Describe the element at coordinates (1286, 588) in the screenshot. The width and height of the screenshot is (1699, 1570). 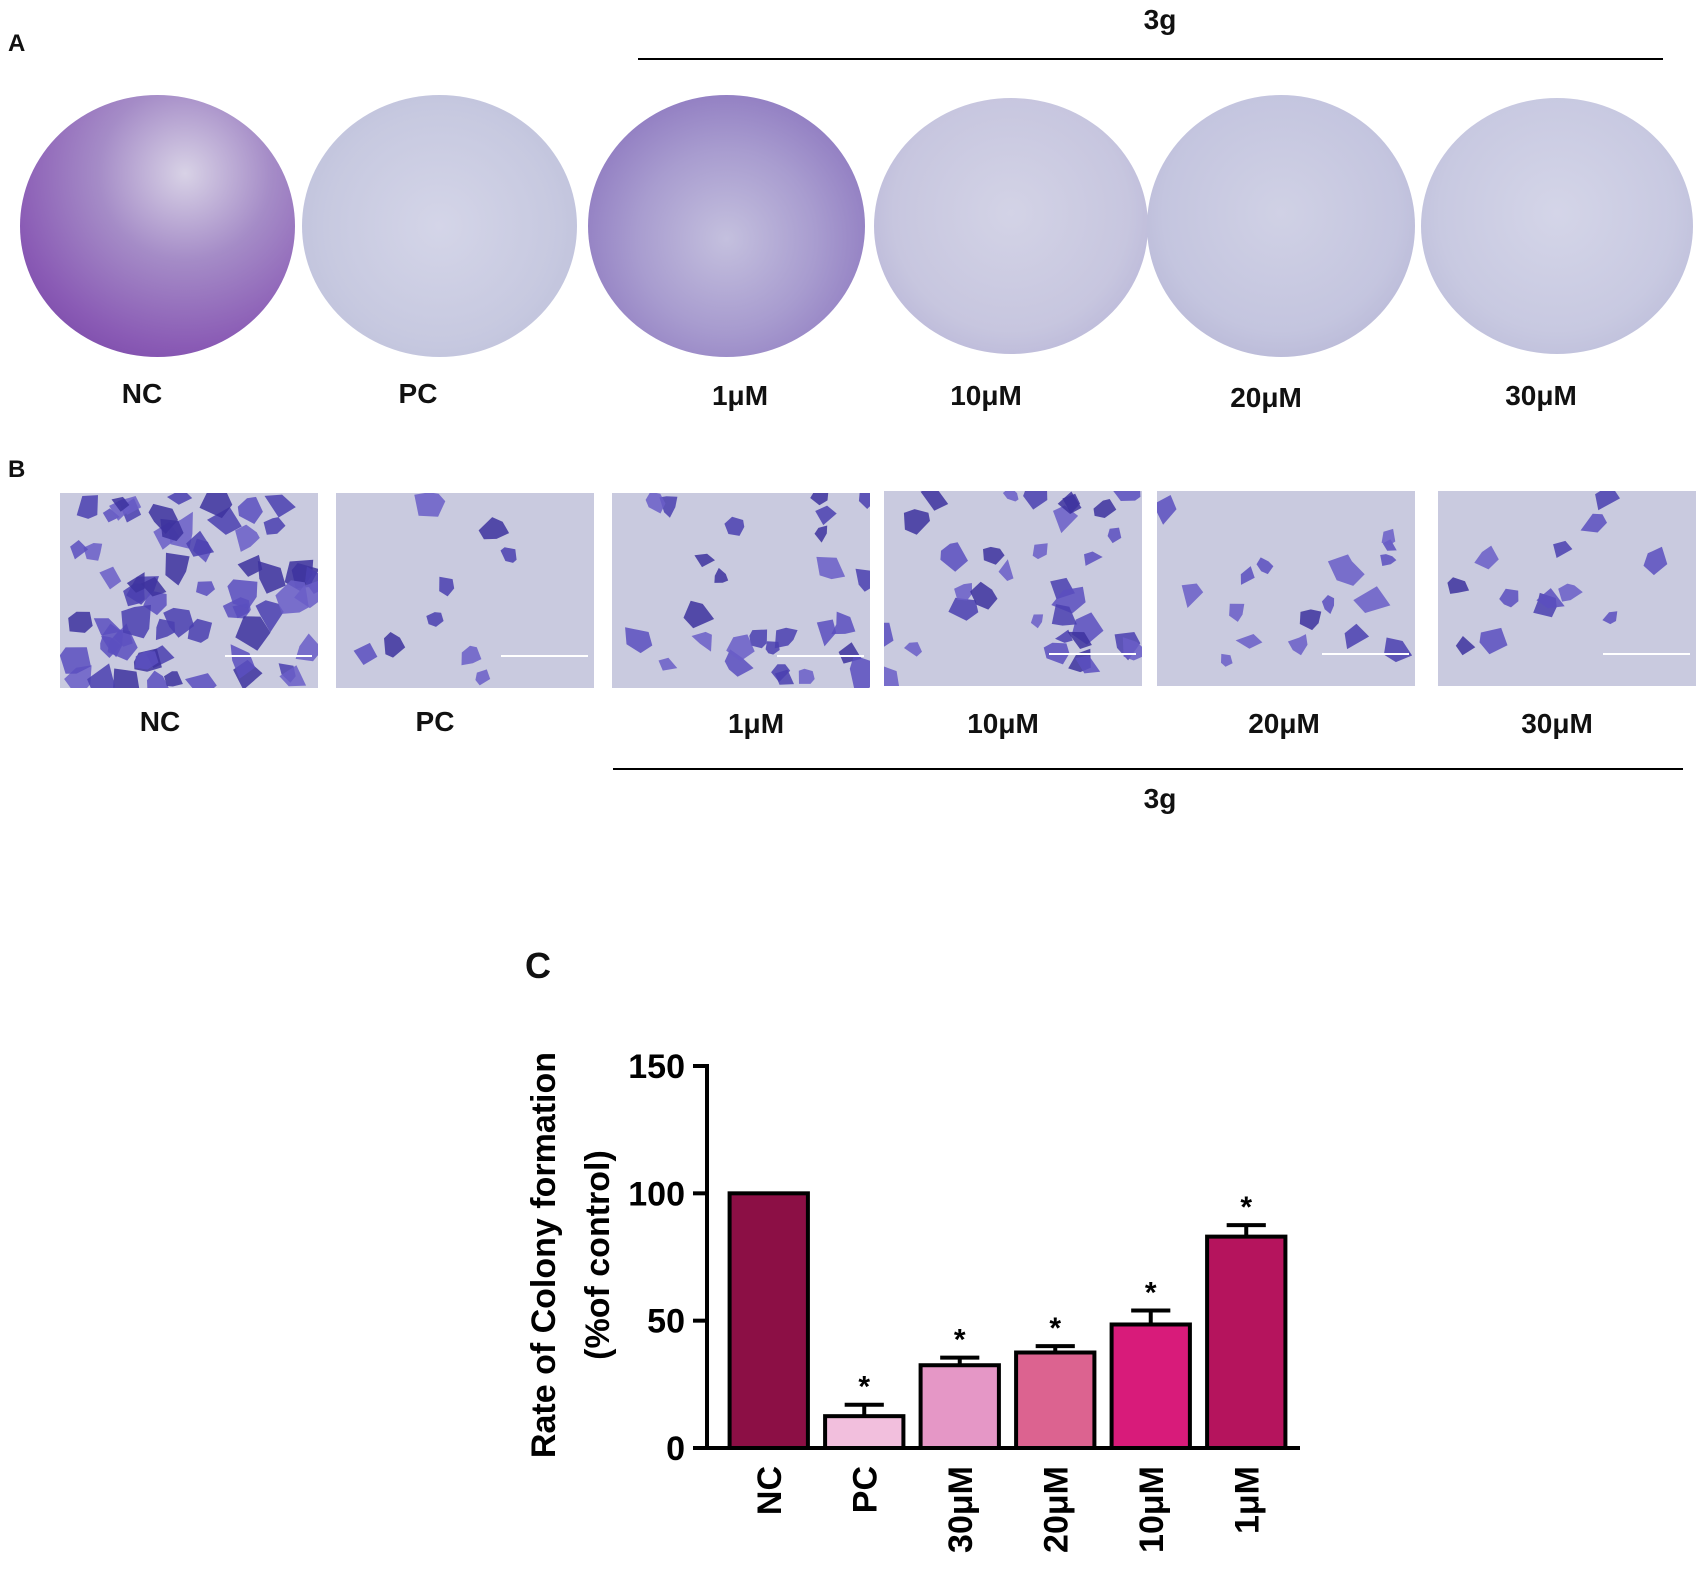
I see `micrograph-20um` at that location.